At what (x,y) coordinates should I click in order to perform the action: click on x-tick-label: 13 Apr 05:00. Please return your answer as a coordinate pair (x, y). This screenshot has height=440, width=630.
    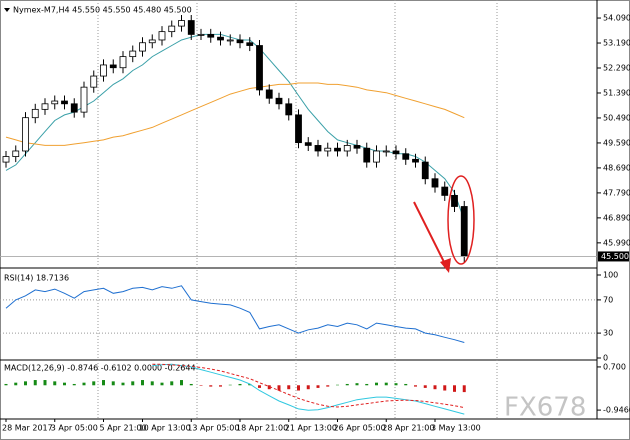
    Looking at the image, I should click on (213, 428).